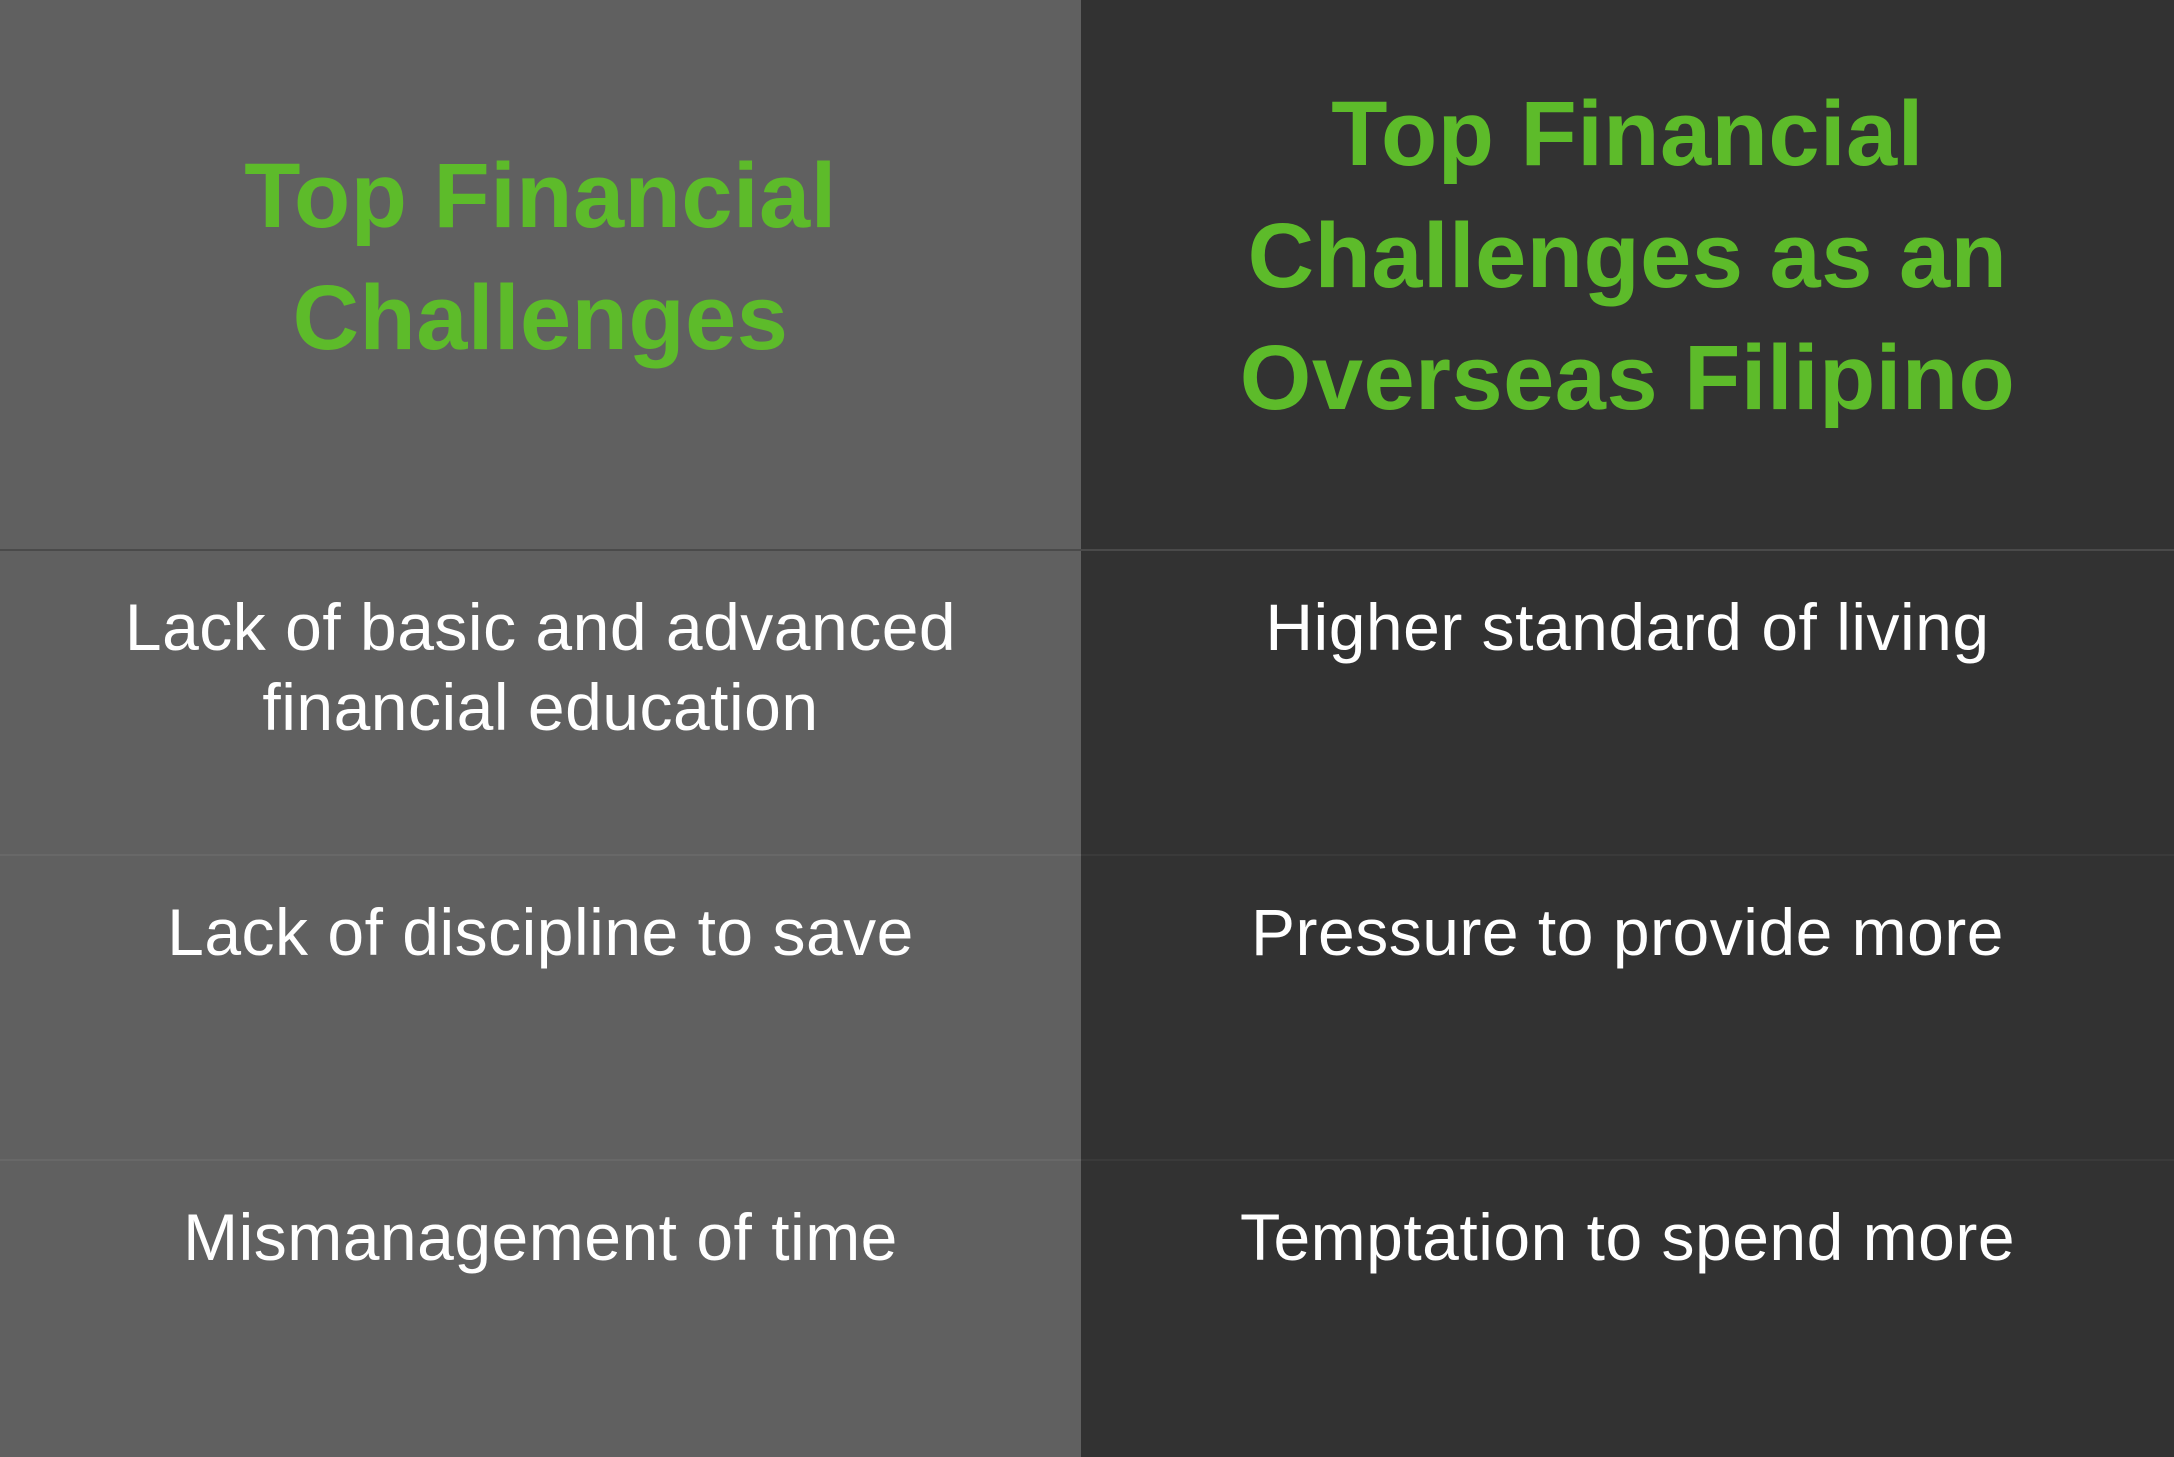  What do you see at coordinates (1627, 1309) in the screenshot?
I see `table-cell: Temptation to spend more` at bounding box center [1627, 1309].